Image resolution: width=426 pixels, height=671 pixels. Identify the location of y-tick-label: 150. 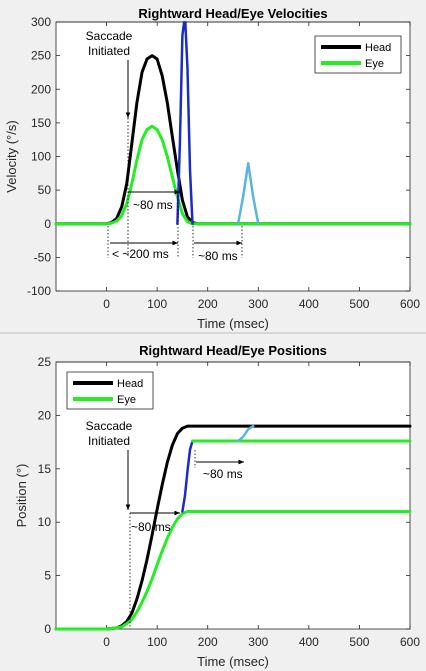
(41, 123).